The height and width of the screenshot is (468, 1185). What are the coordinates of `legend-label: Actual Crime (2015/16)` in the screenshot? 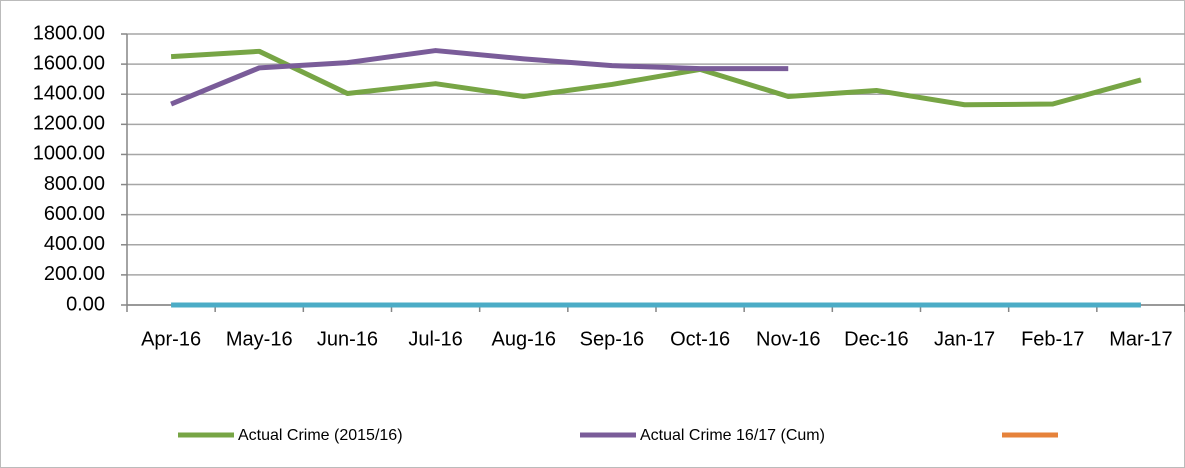 It's located at (320, 435).